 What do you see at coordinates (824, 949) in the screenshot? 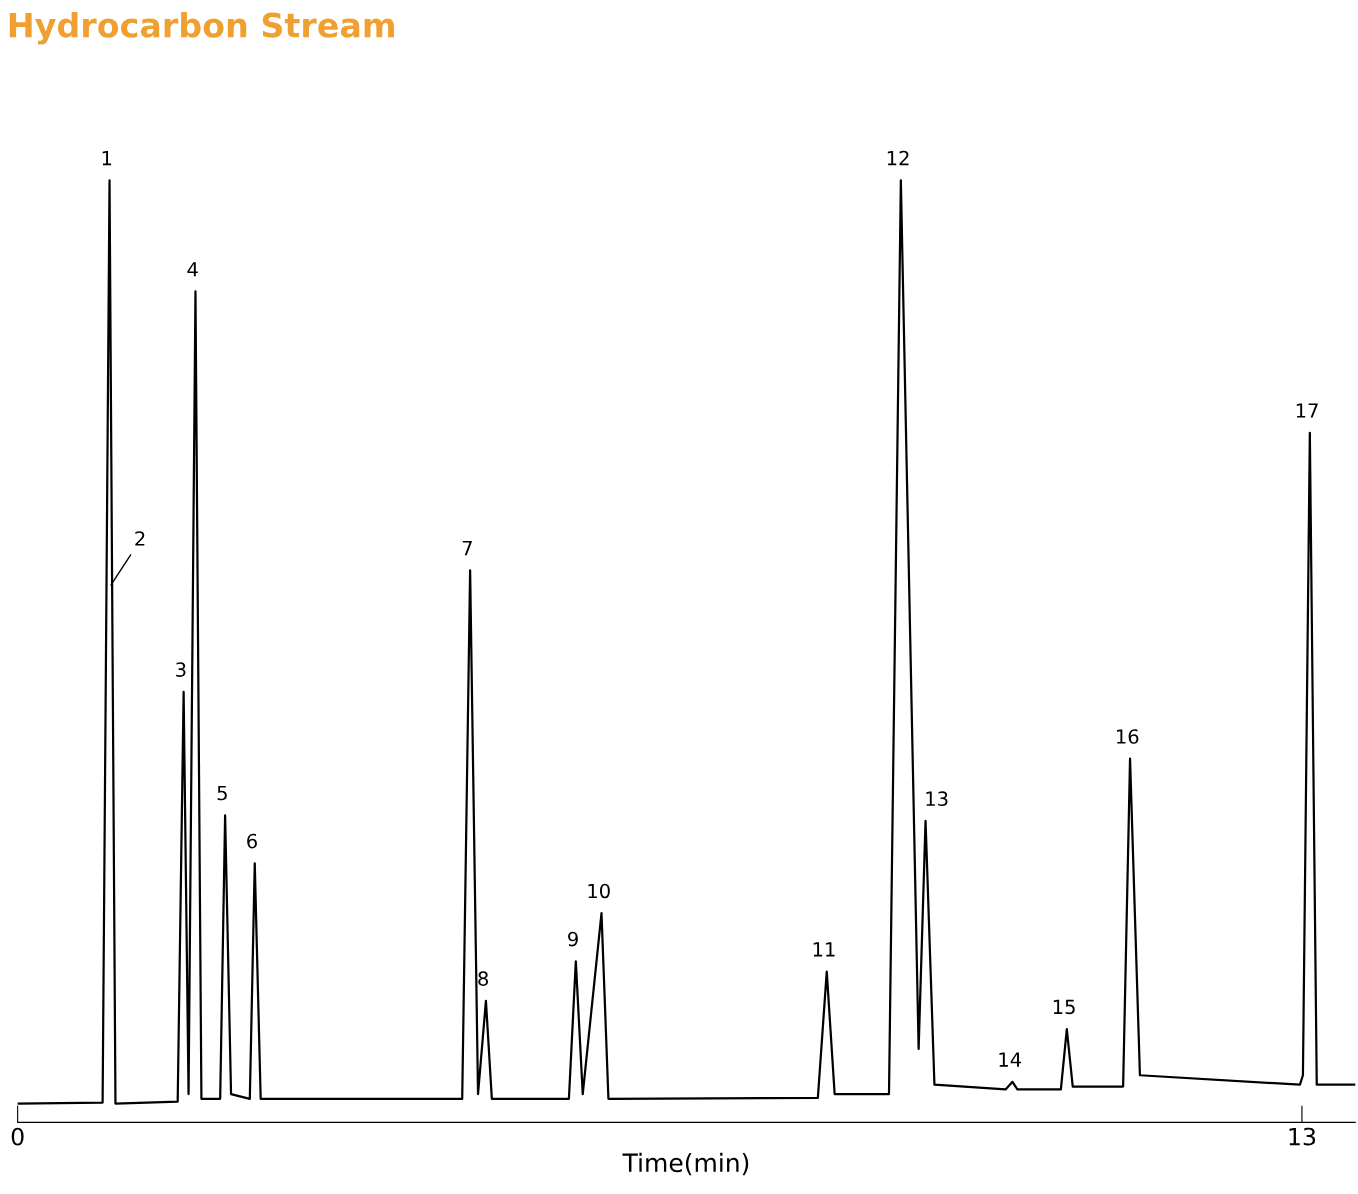
I see `annotation: 11` at bounding box center [824, 949].